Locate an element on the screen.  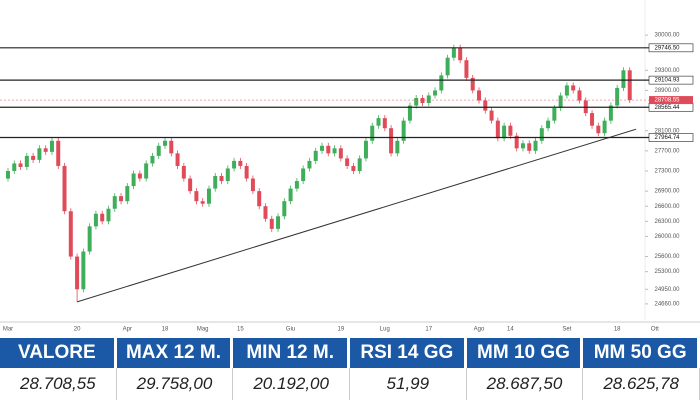
y-tick-label: 24950.00 is located at coordinates (667, 290).